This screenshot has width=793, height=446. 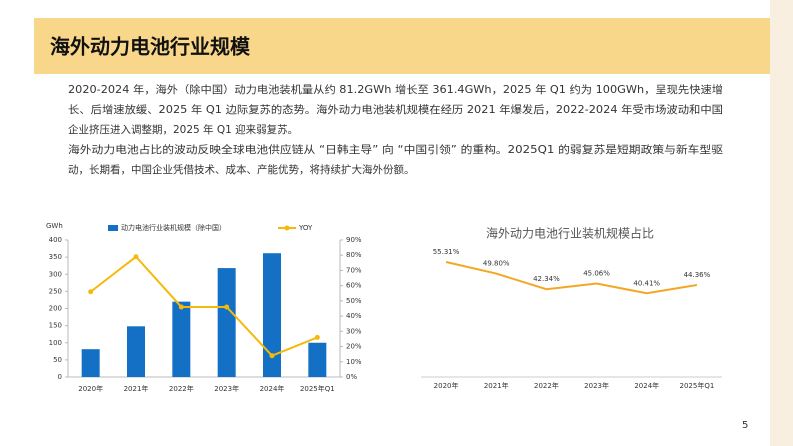 What do you see at coordinates (55, 309) in the screenshot?
I see `y-tick-label: 200` at bounding box center [55, 309].